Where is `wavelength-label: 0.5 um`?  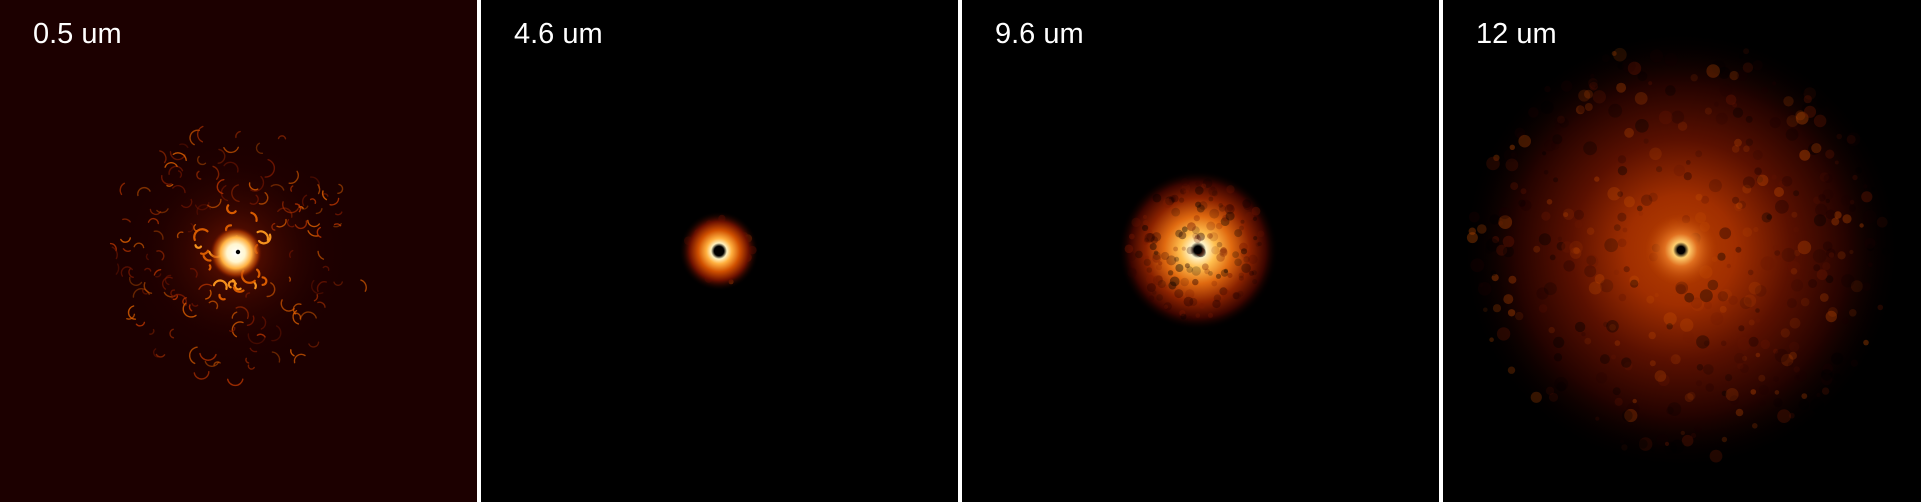
wavelength-label: 0.5 um is located at coordinates (77, 34).